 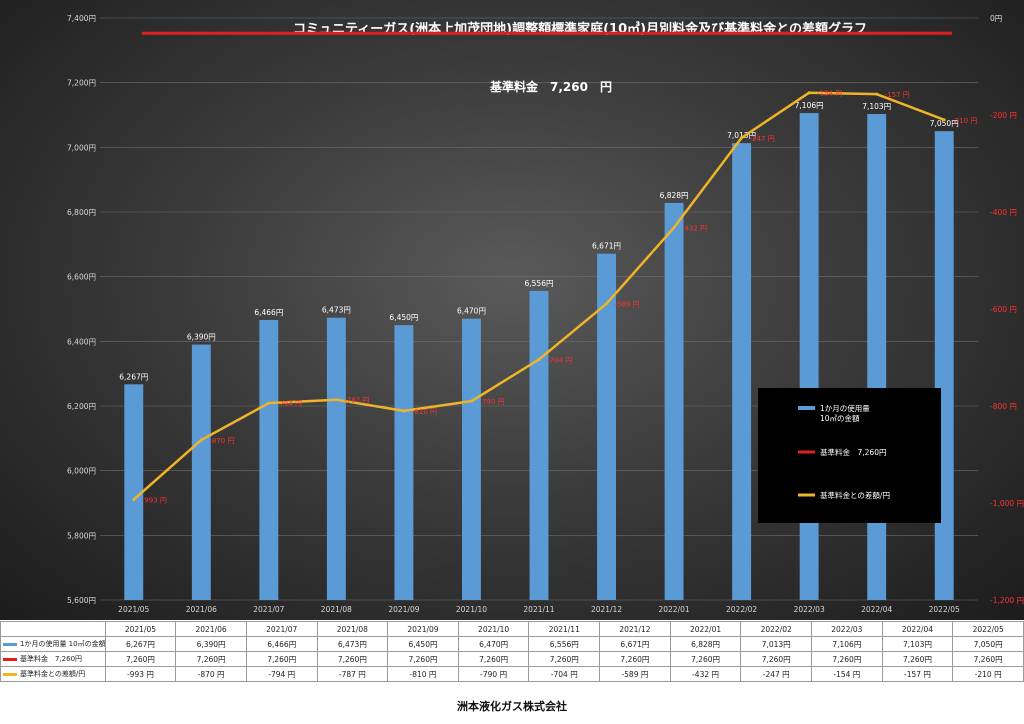 What do you see at coordinates (289, 404) in the screenshot?
I see `difference-data-label: -794 円` at bounding box center [289, 404].